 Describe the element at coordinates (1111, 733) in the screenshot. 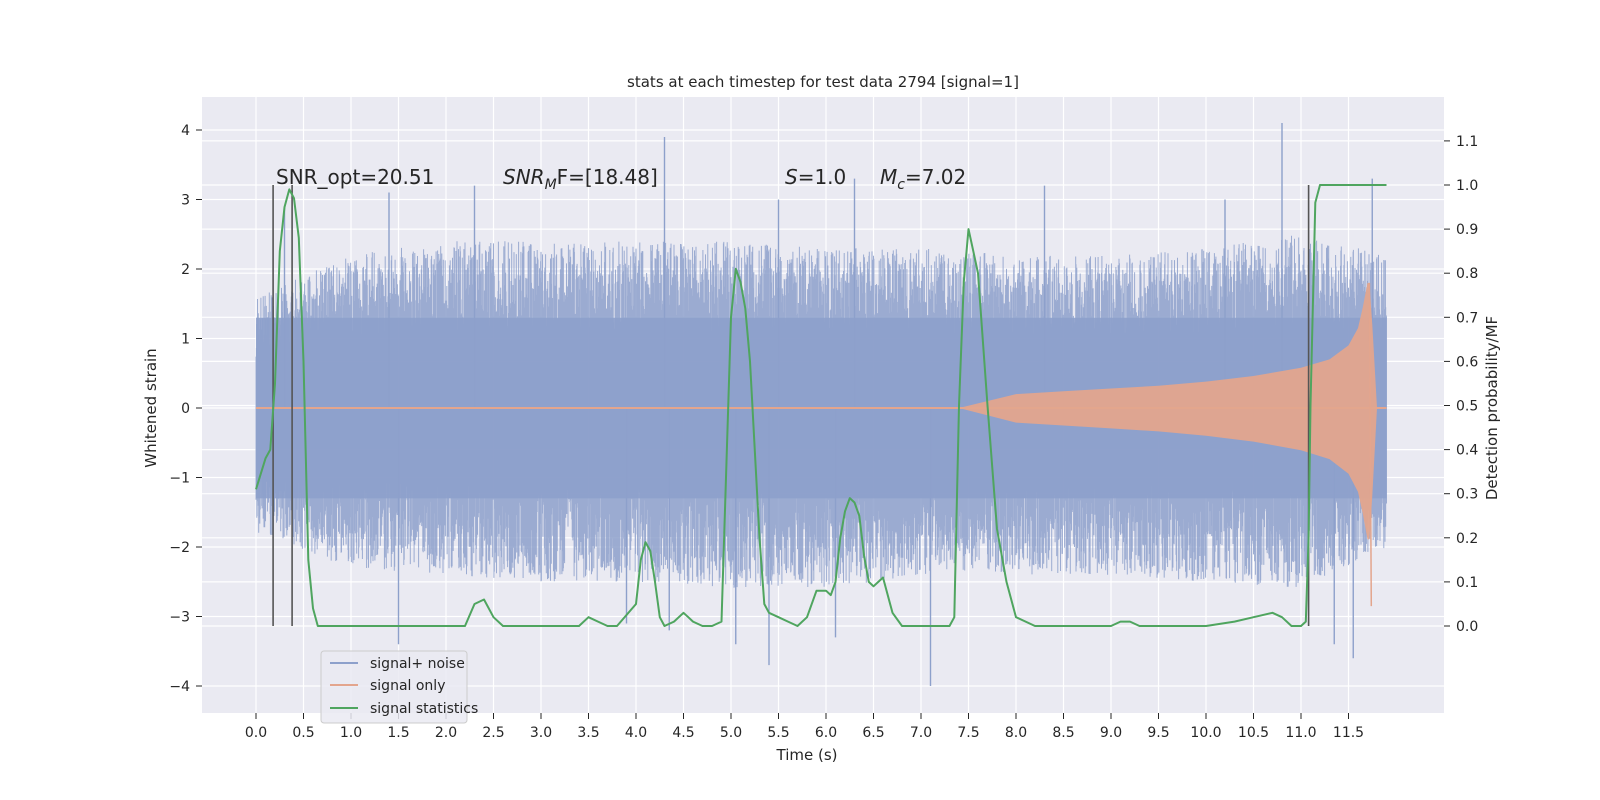

I see `x-tick-label: 9.0` at that location.